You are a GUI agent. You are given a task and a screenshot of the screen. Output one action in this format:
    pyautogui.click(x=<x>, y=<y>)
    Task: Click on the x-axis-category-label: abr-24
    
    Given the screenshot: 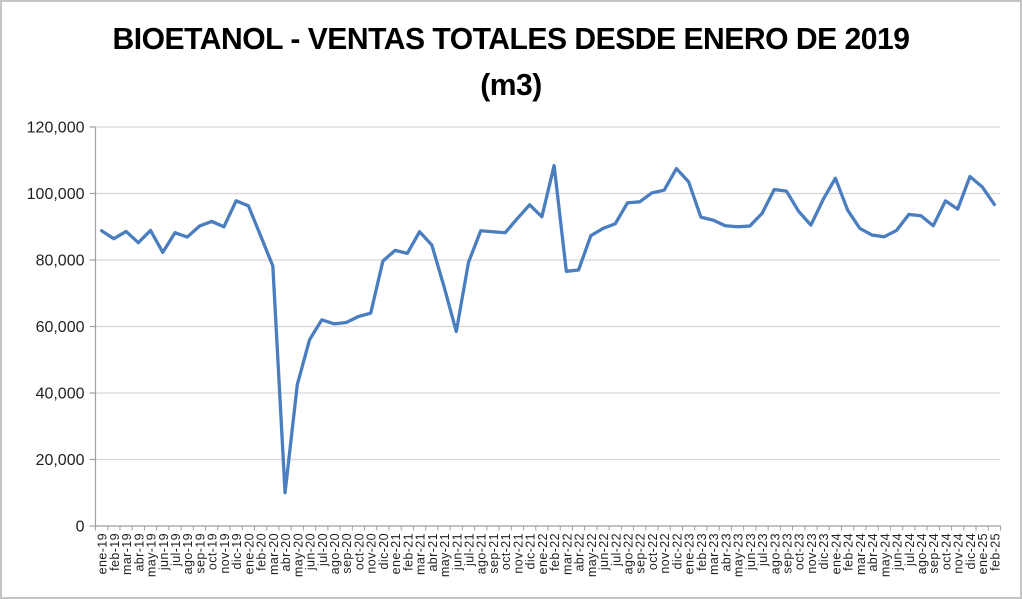 What is the action you would take?
    pyautogui.click(x=873, y=552)
    